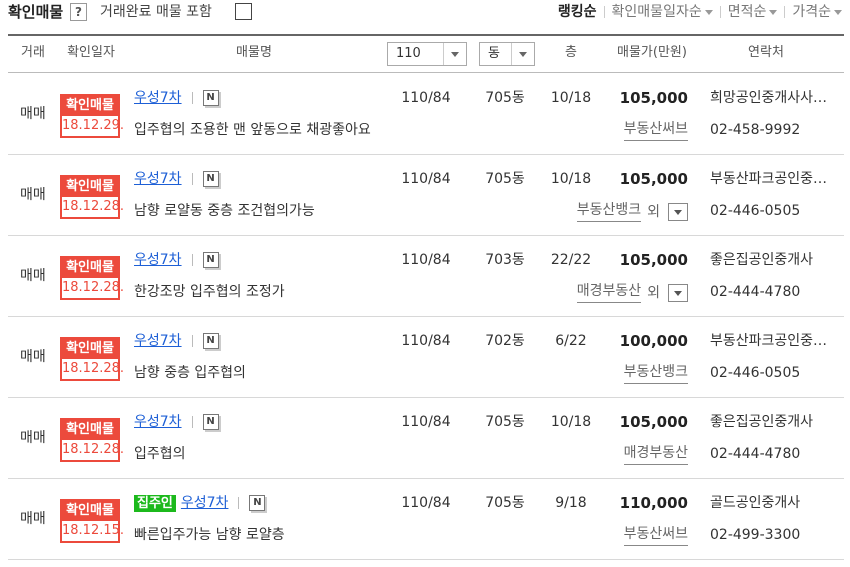 The image size is (850, 567). I want to click on sort-option: 가격순, so click(817, 12).